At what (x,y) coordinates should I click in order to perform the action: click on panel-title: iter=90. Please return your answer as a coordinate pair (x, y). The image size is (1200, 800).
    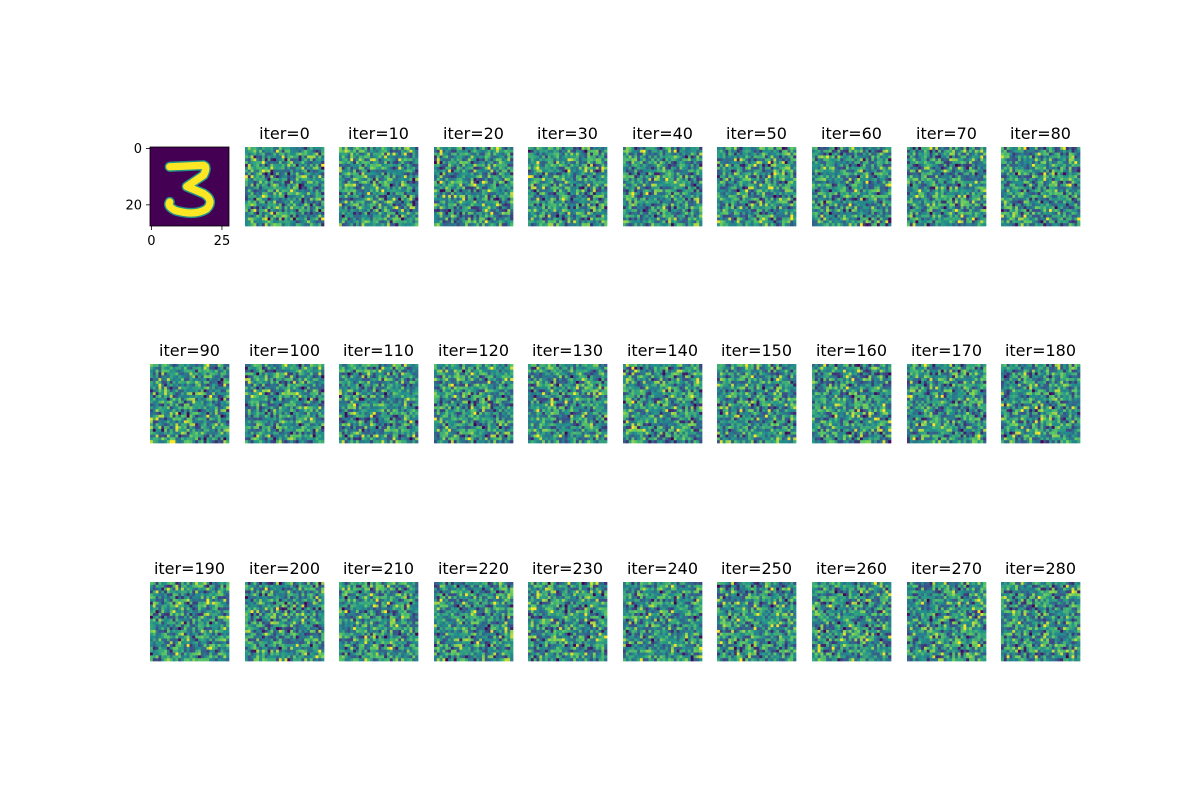
    Looking at the image, I should click on (189, 350).